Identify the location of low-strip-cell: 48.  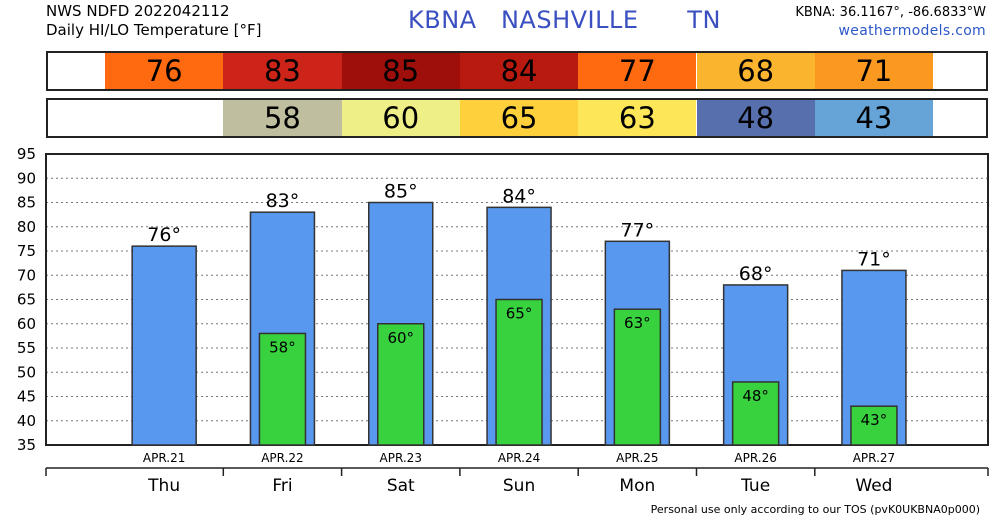
(755, 118).